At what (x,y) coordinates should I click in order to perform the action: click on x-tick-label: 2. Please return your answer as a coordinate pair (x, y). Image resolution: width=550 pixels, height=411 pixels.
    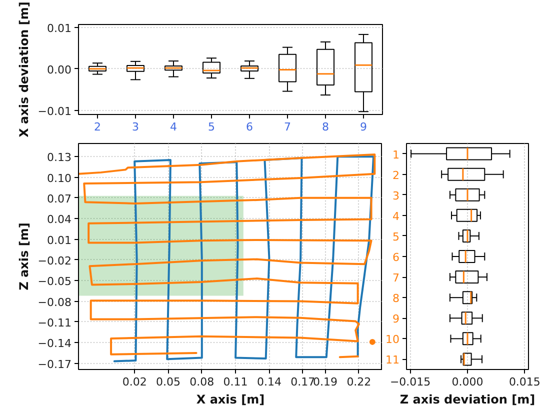
    Looking at the image, I should click on (97, 127).